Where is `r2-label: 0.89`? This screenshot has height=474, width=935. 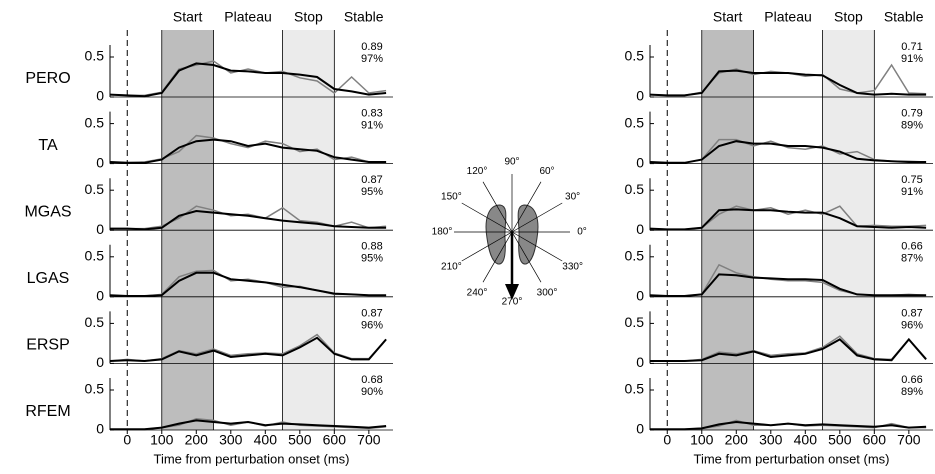
r2-label: 0.89 is located at coordinates (371, 47).